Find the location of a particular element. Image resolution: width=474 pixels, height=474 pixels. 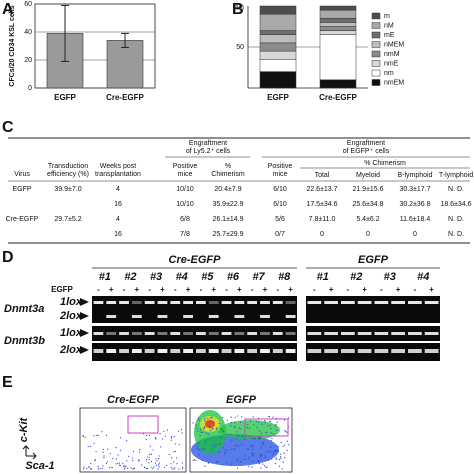

gene-label: Dnmt3b is located at coordinates (24, 341).